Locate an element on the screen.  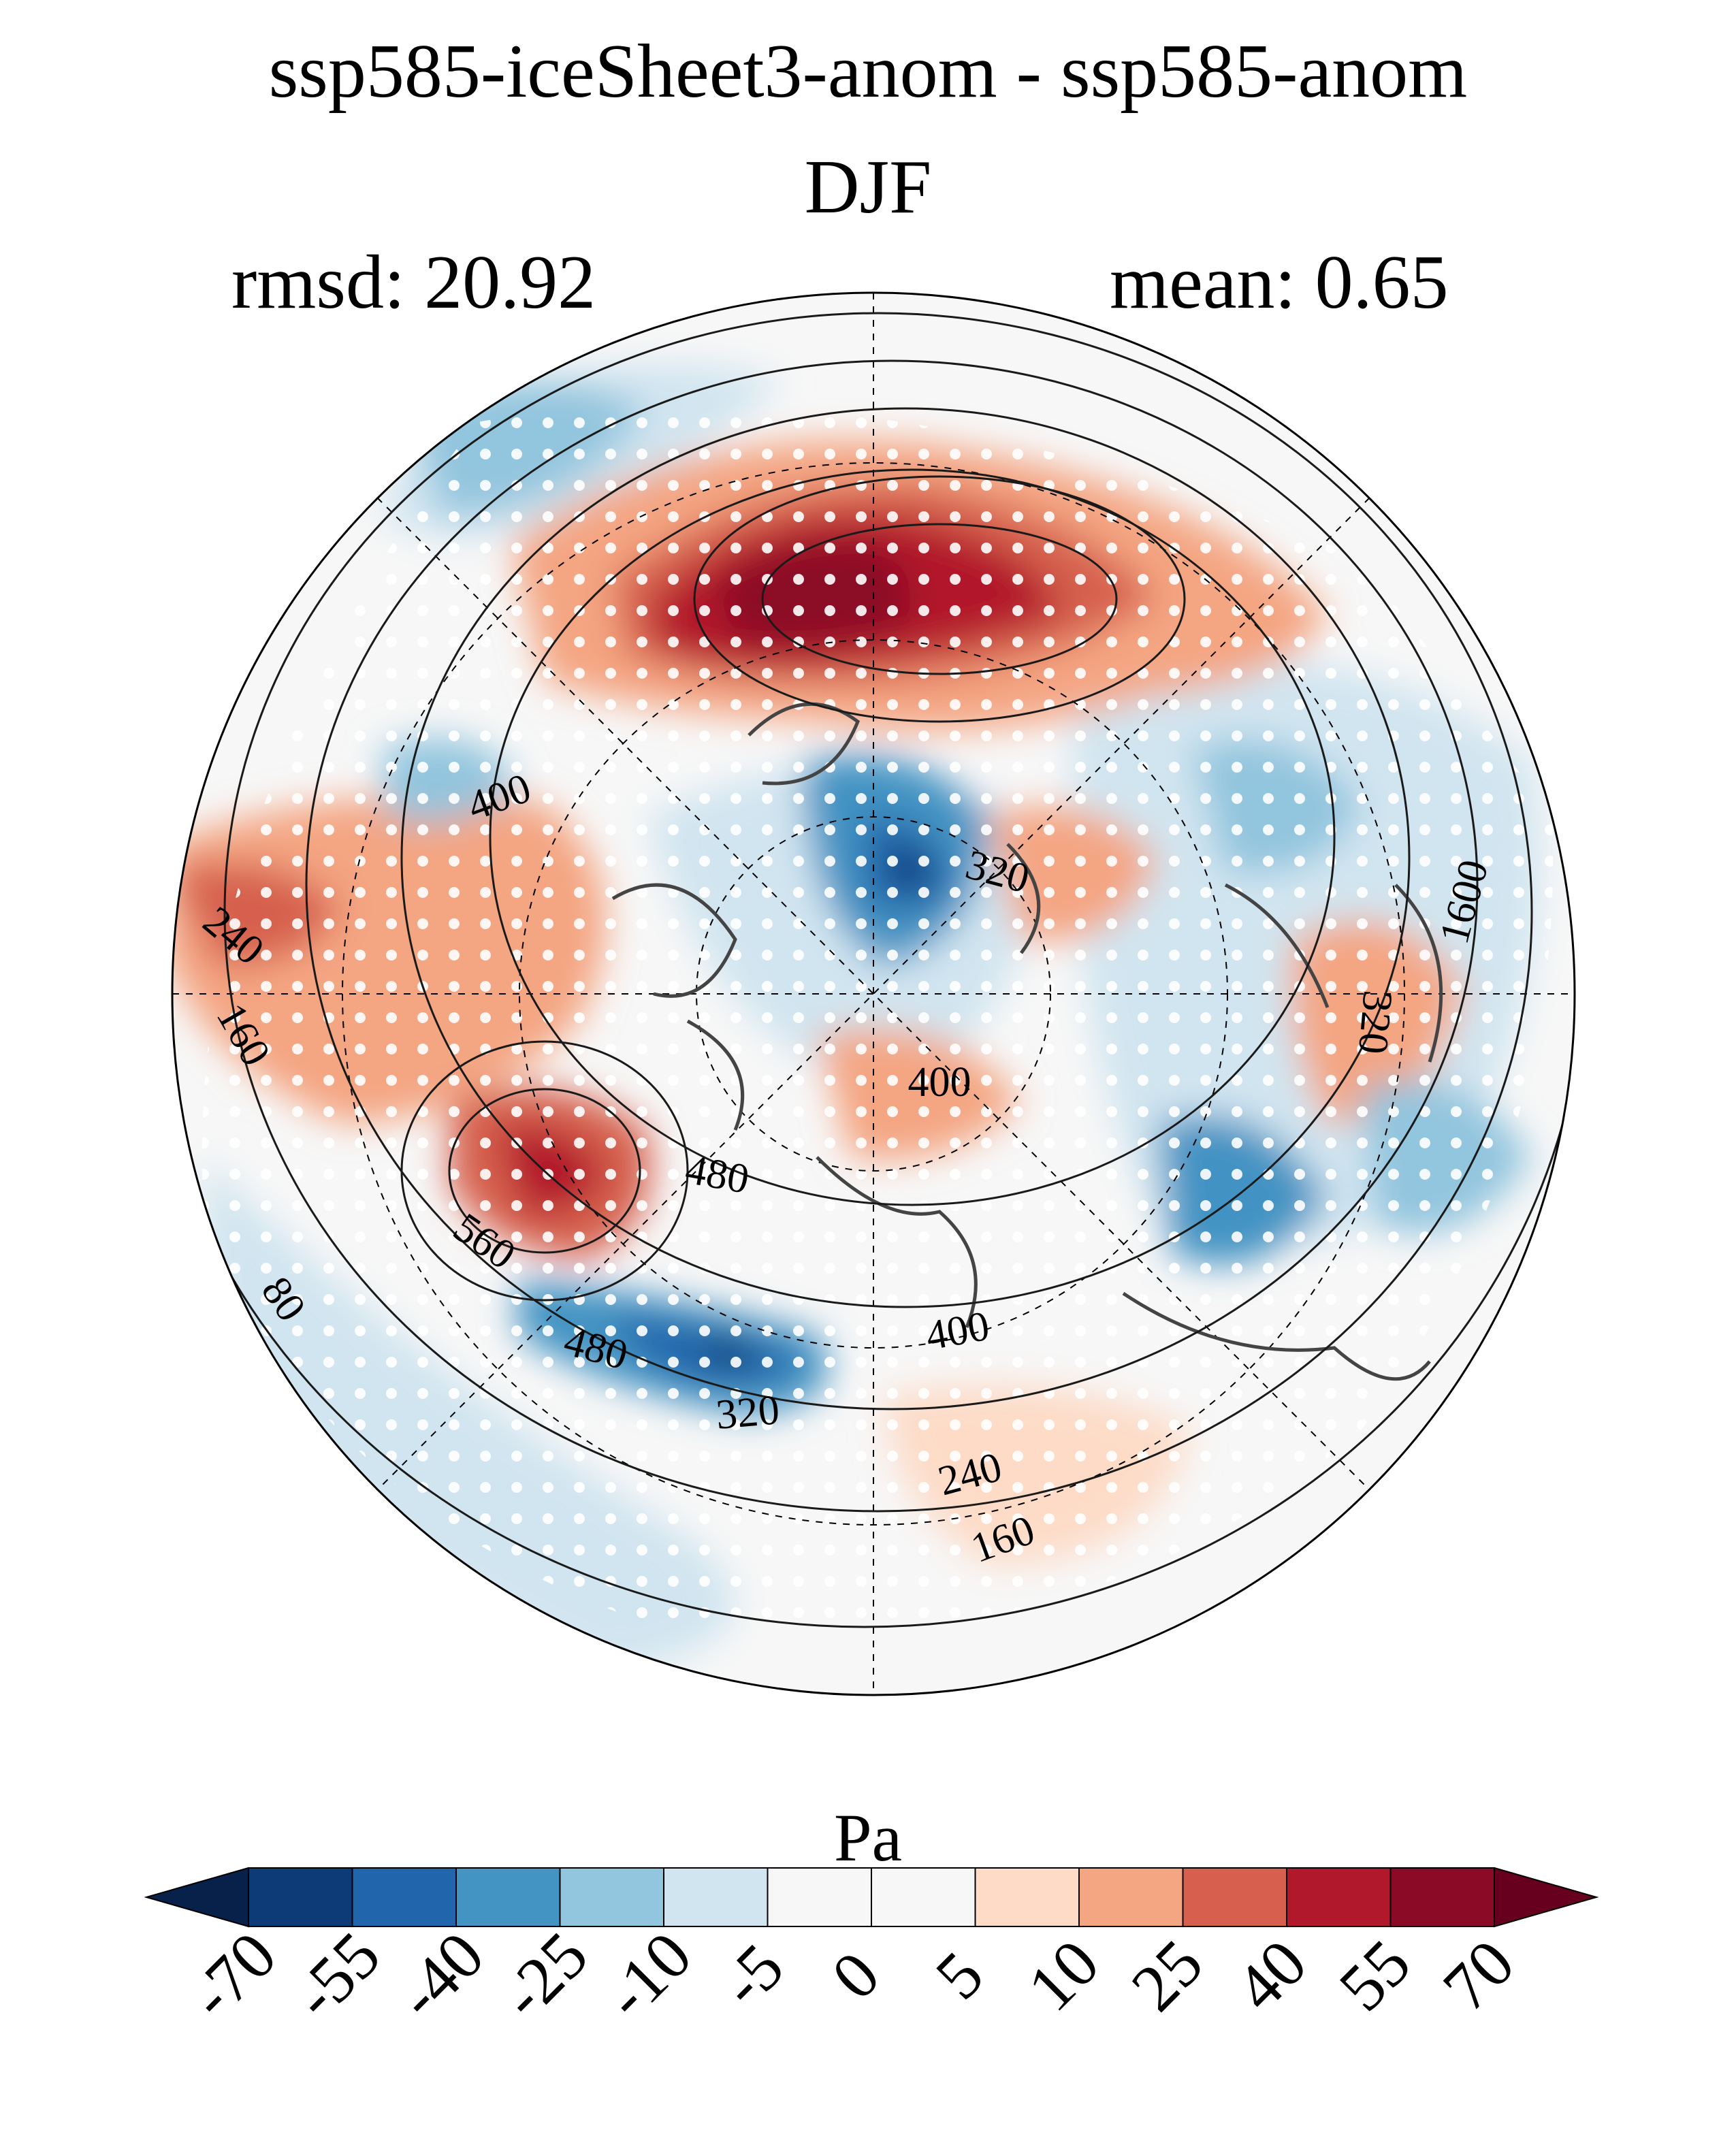
colorbar-tick-label: -40 is located at coordinates (440, 1975).